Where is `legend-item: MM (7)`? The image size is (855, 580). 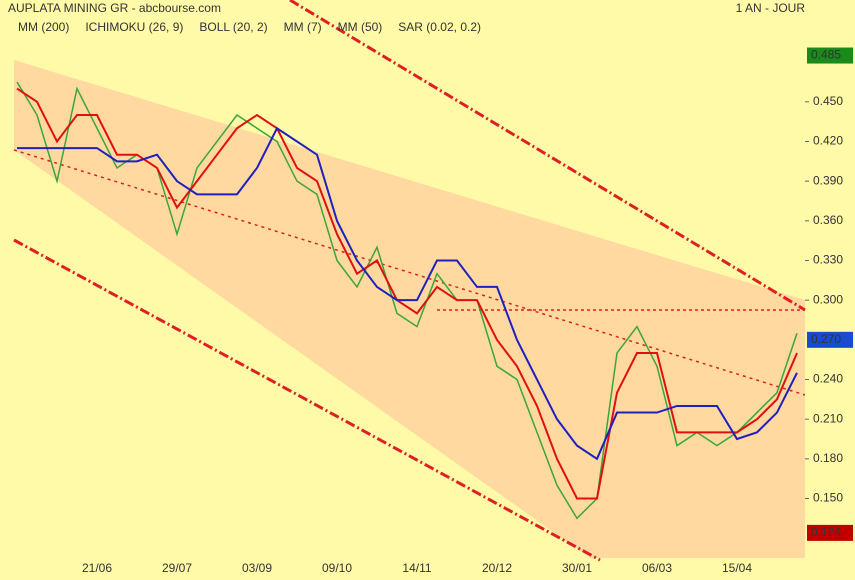
legend-item: MM (7) is located at coordinates (303, 27).